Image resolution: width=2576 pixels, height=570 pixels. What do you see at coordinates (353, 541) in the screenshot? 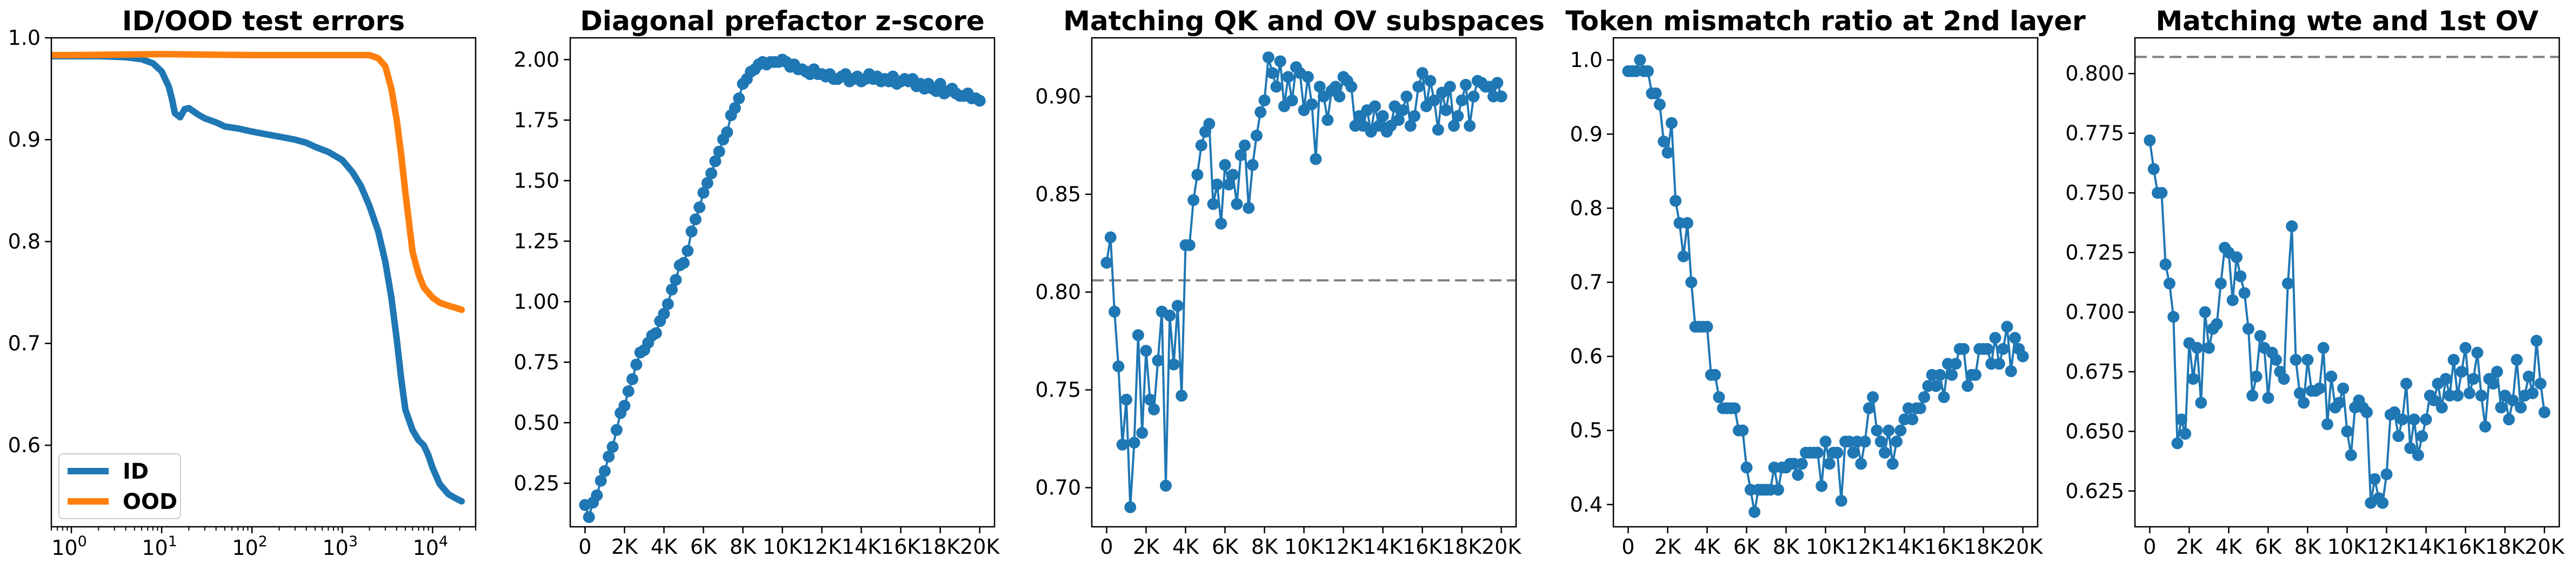
I see `x-tick-label-exponent: 3` at bounding box center [353, 541].